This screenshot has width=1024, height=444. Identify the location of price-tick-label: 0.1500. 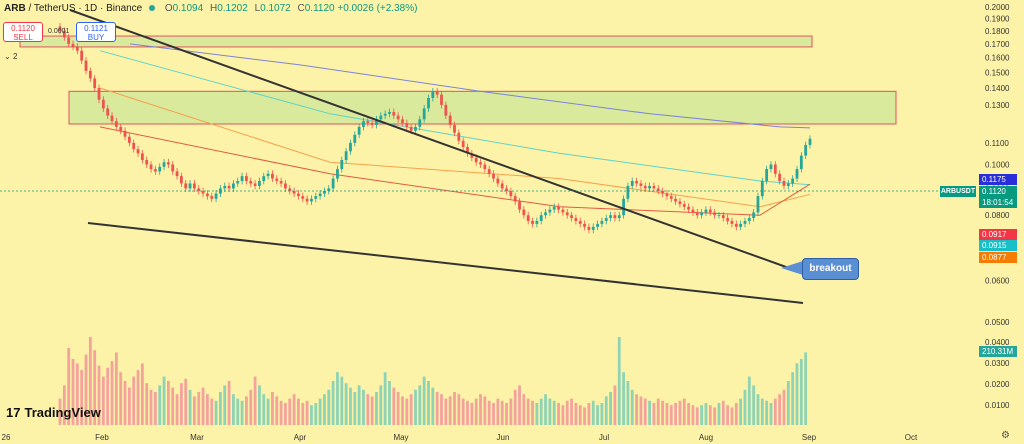
(997, 72).